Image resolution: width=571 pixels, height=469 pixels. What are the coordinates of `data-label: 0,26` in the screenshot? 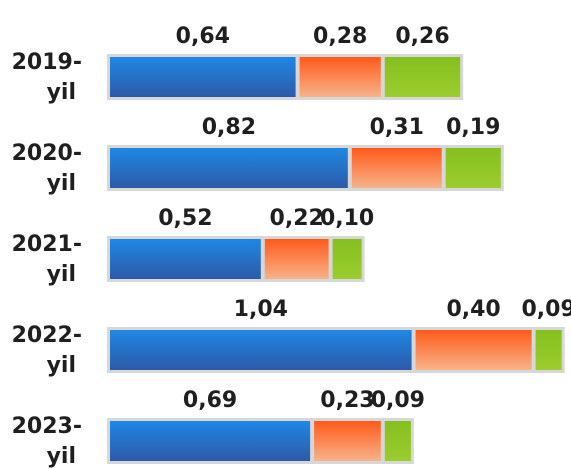 It's located at (422, 36).